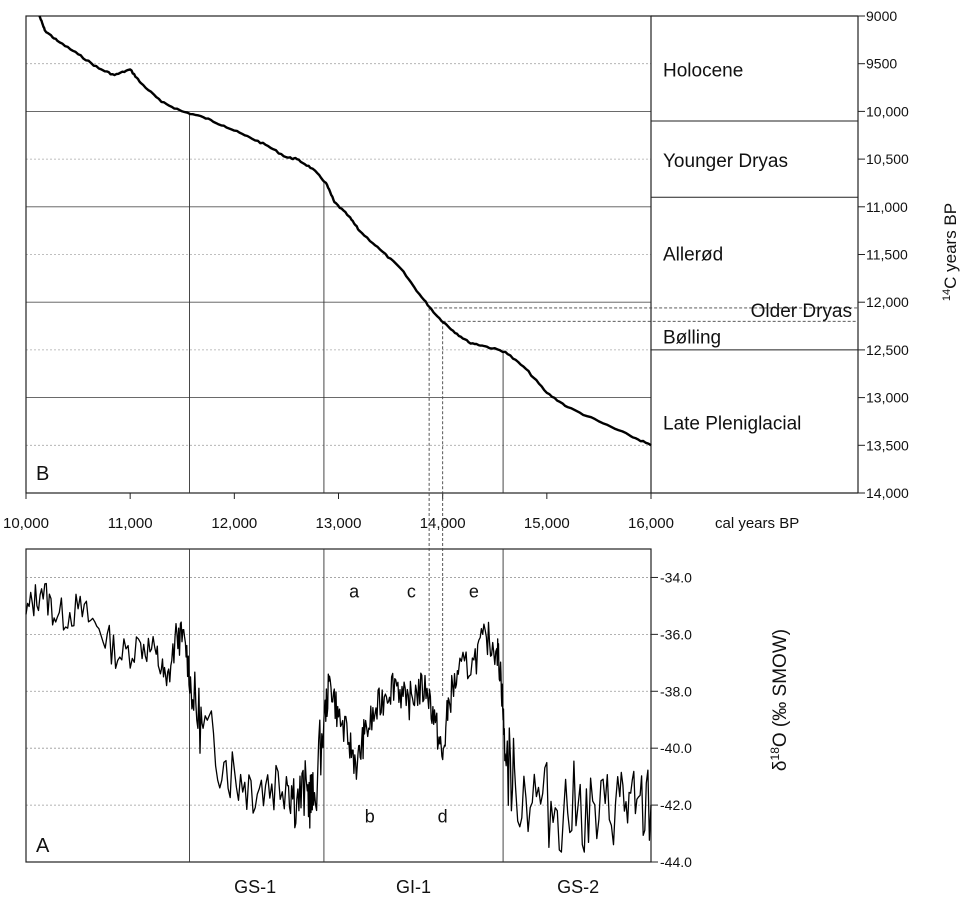  I want to click on x-tick-label: 11,000, so click(130, 523).